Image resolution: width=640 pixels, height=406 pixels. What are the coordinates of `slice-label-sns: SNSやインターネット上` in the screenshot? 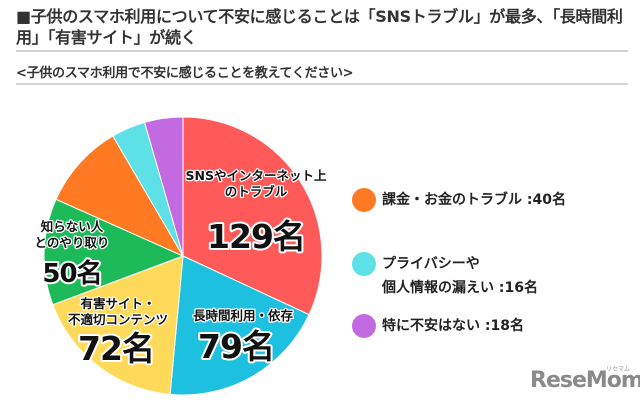 It's located at (256, 175).